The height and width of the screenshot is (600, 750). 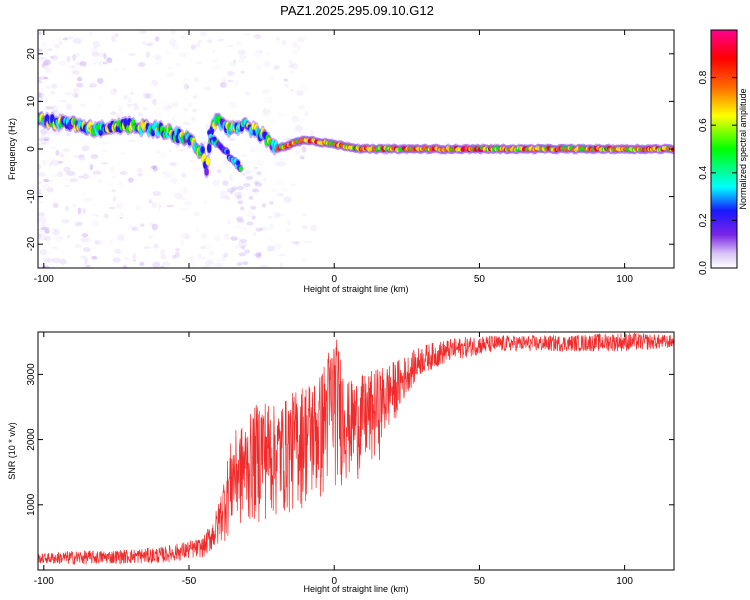 I want to click on colorbar-label: Normalized spectral amplitude, so click(x=743, y=148).